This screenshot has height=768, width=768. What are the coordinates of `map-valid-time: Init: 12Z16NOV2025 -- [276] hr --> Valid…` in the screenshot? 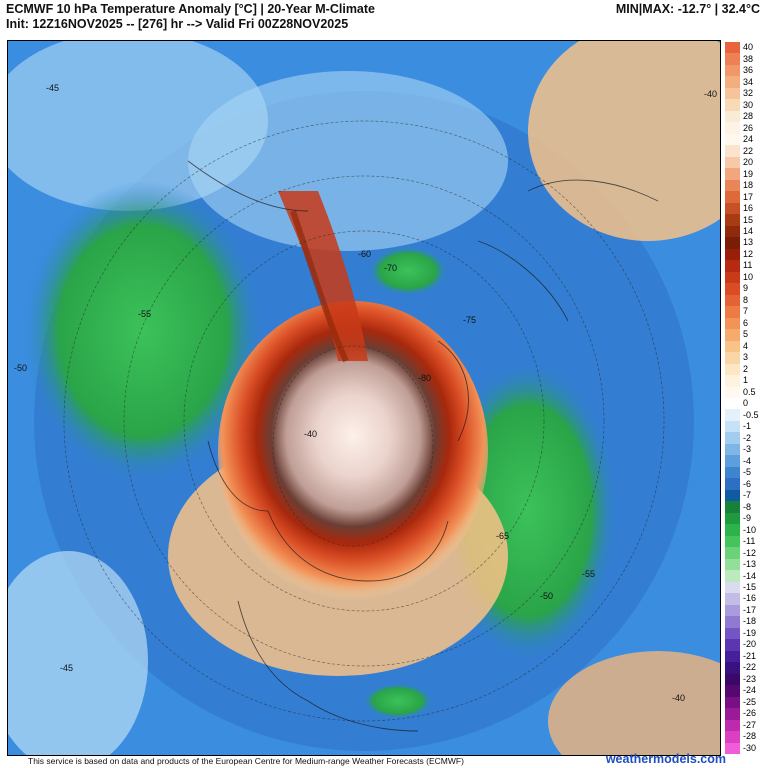 It's located at (177, 24).